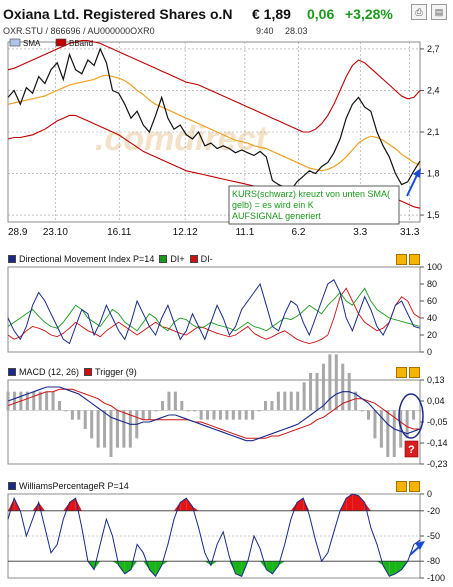 Image resolution: width=453 pixels, height=587 pixels. I want to click on buy-signal-arrow, so click(412, 184).